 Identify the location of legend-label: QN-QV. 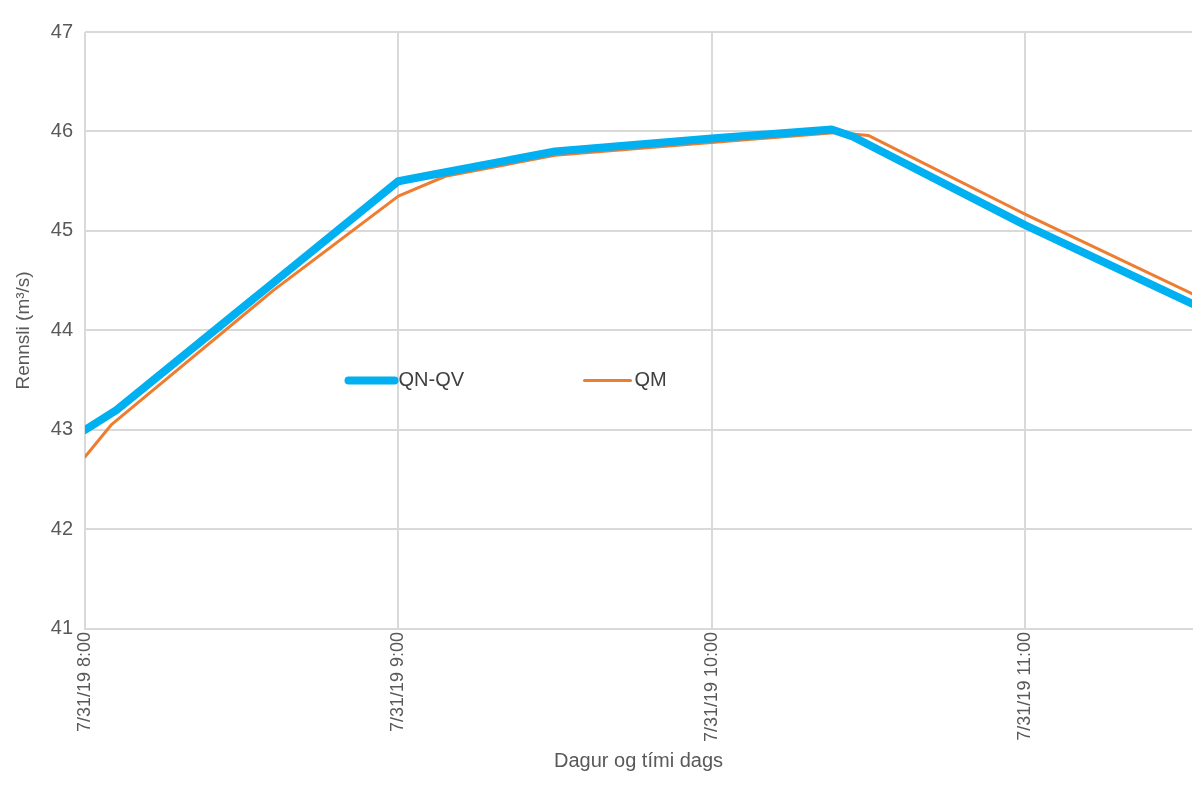
(431, 378).